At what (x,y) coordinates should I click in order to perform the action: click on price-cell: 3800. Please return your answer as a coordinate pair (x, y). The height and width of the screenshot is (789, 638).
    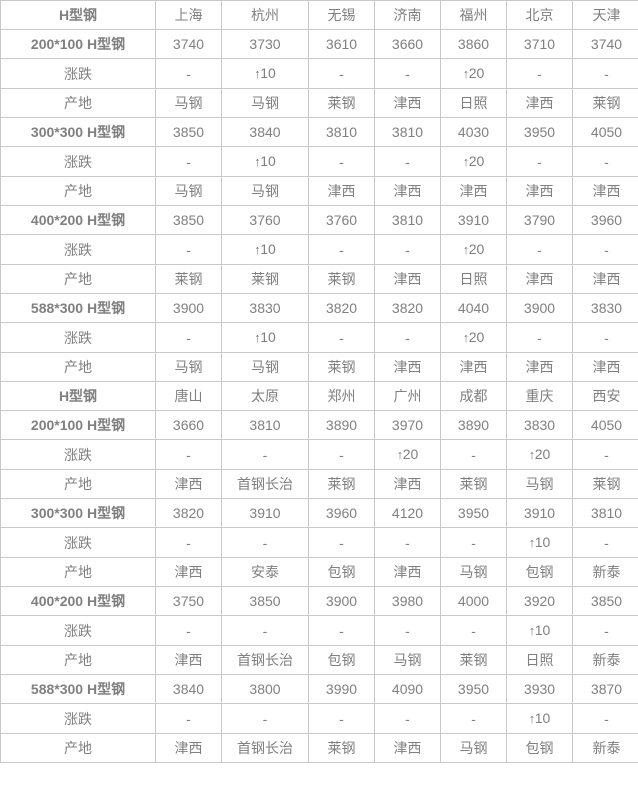
    Looking at the image, I should click on (265, 689).